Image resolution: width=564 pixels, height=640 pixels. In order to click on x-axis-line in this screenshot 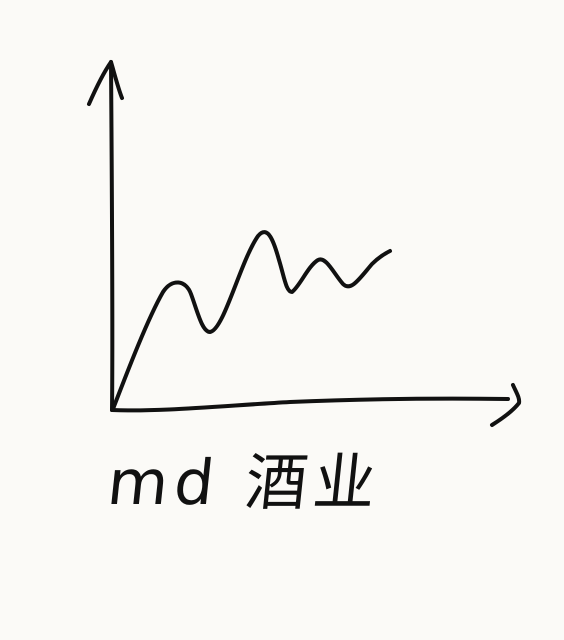, I will do `click(310, 404)`.